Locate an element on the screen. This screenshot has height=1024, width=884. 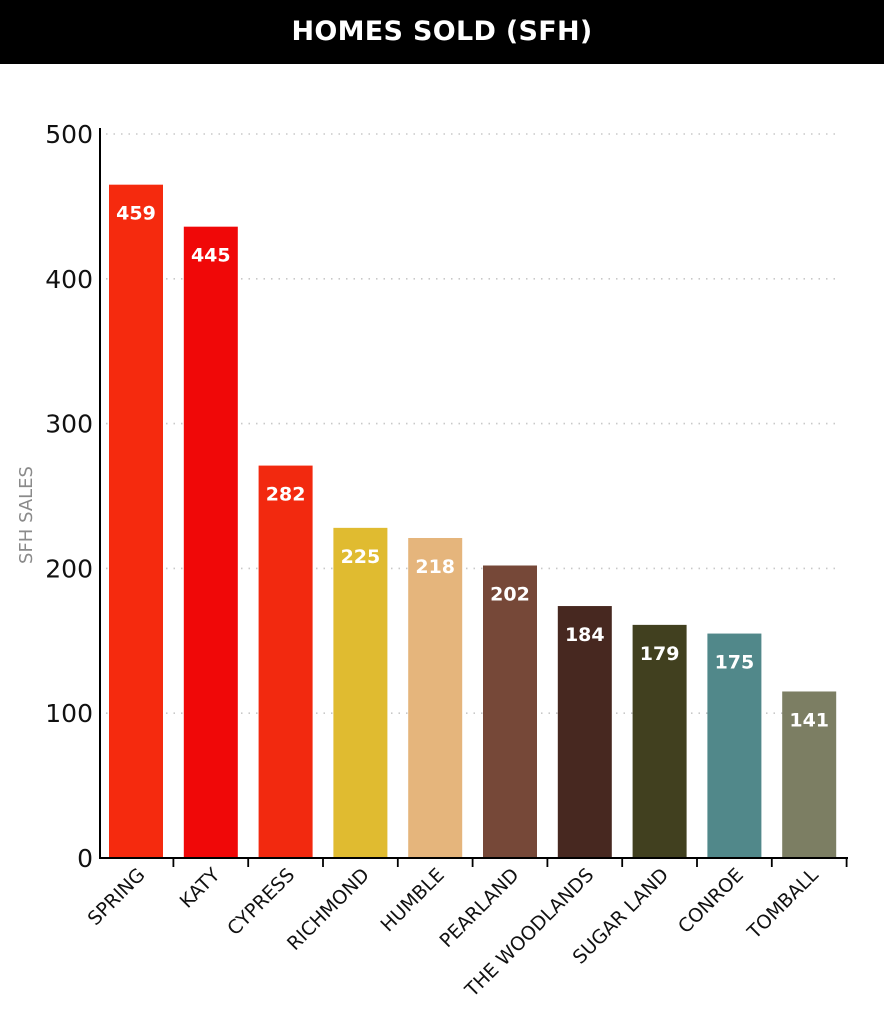
chart-title: HOMES SOLD (SFH) is located at coordinates (442, 31).